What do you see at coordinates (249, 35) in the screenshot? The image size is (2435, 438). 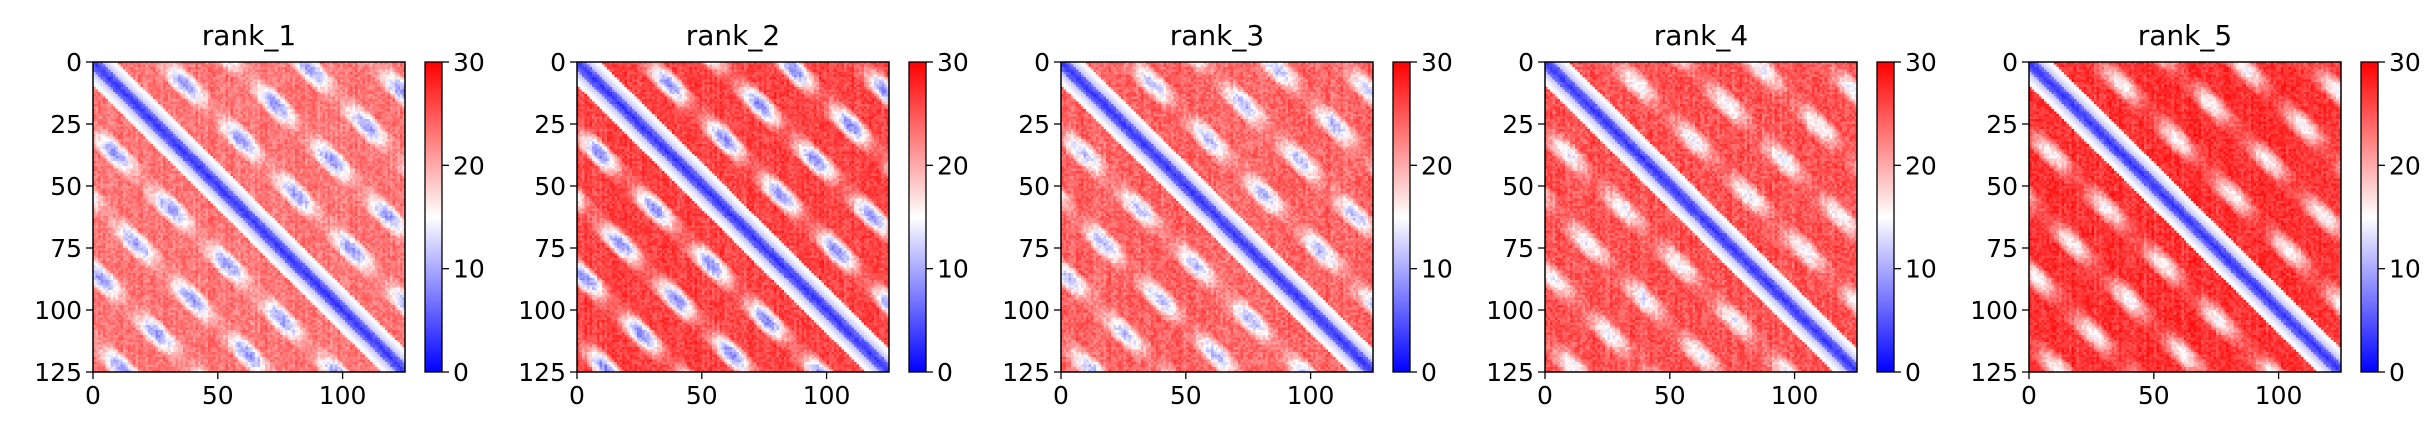 I see `panel-title: rank_1` at bounding box center [249, 35].